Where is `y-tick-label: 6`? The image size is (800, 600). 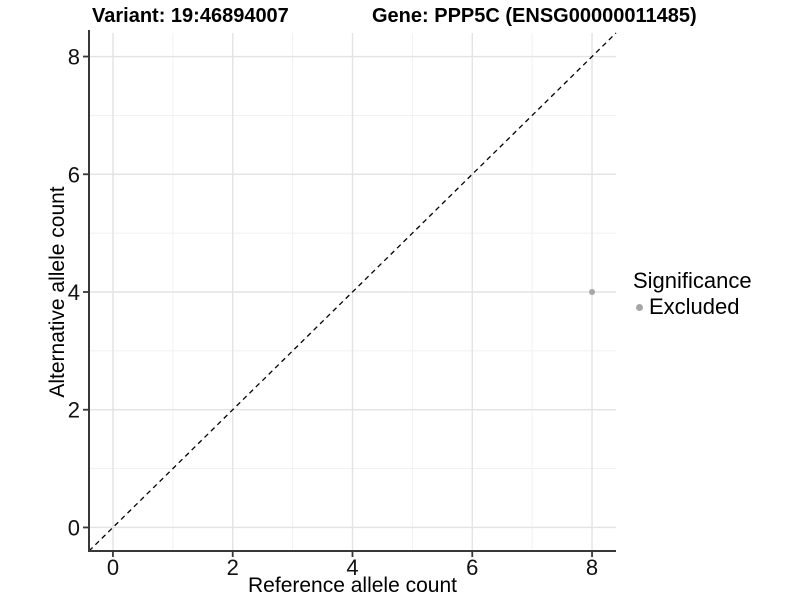
y-tick-label: 6 is located at coordinates (74, 174).